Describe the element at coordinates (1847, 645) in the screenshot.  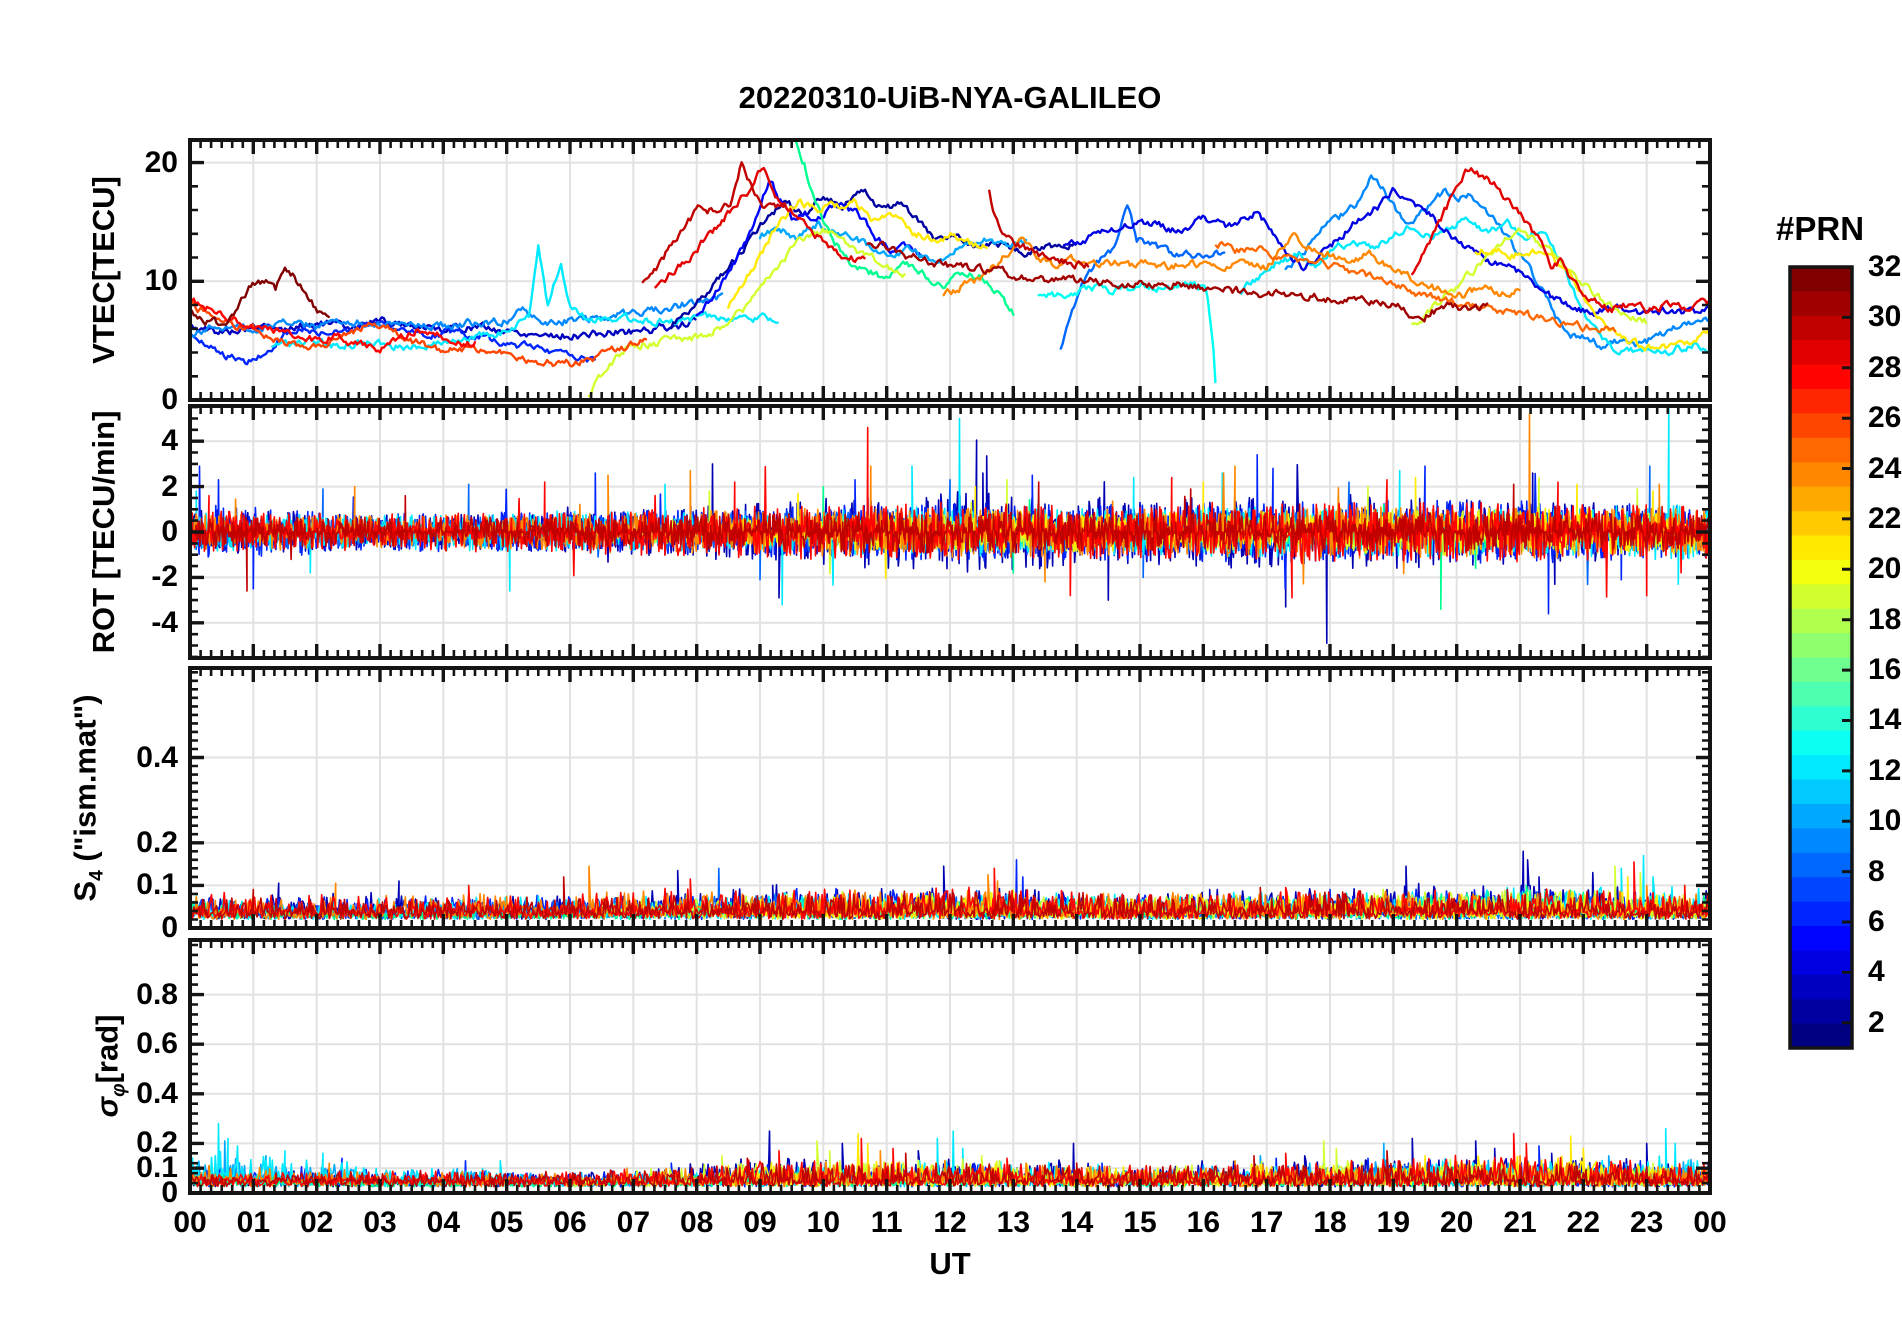
I see `colorbar-ticks` at that location.